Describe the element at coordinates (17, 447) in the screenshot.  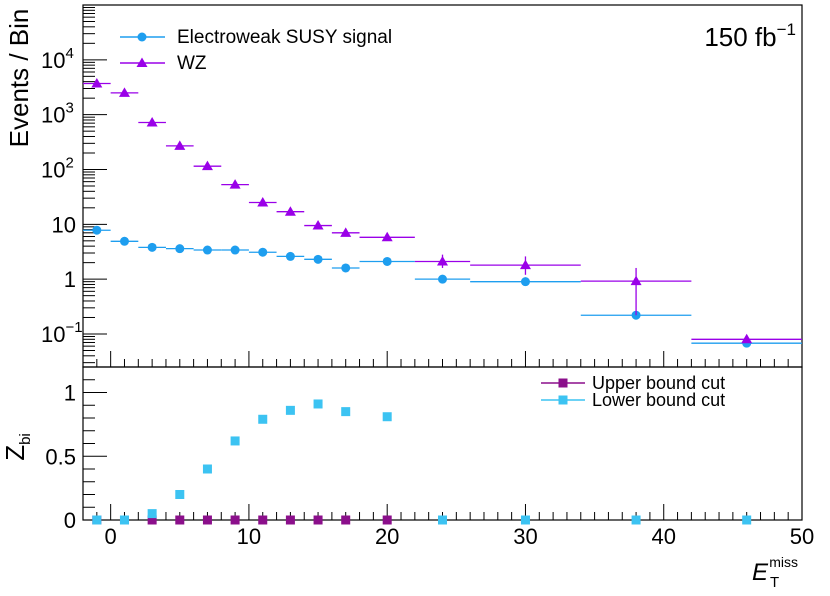
I see `bottom-y-axis-label: Zbi` at that location.